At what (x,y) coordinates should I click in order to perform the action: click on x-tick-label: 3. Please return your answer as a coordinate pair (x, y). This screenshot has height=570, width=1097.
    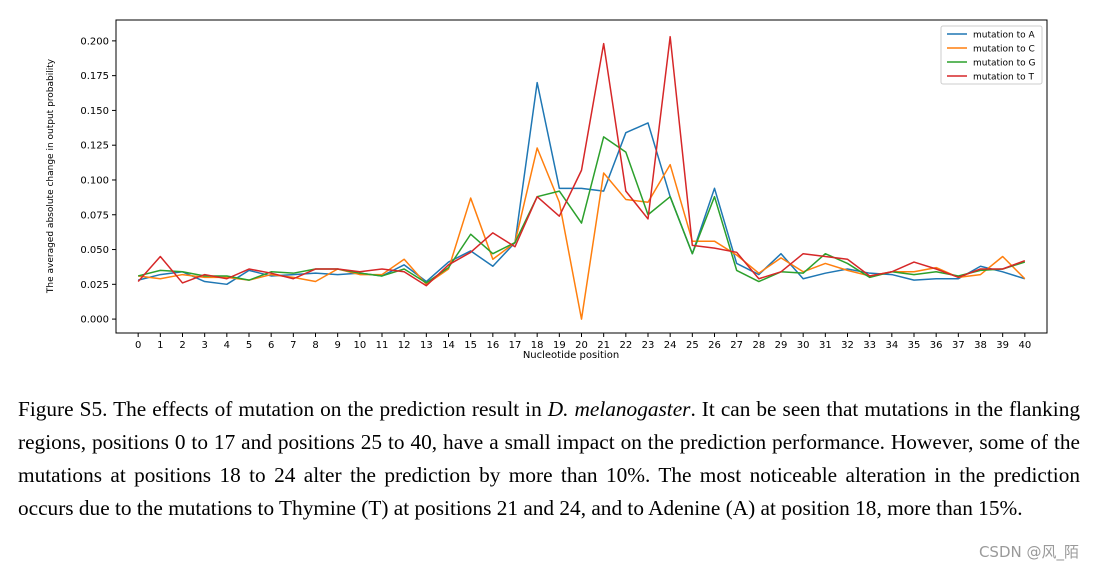
    Looking at the image, I should click on (204, 345).